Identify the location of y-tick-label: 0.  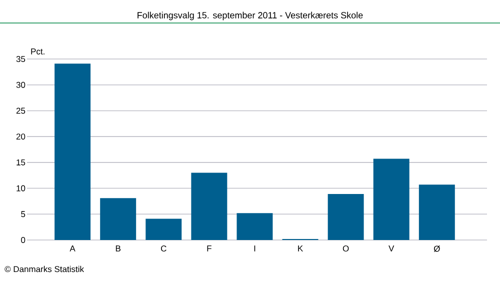
(23, 240).